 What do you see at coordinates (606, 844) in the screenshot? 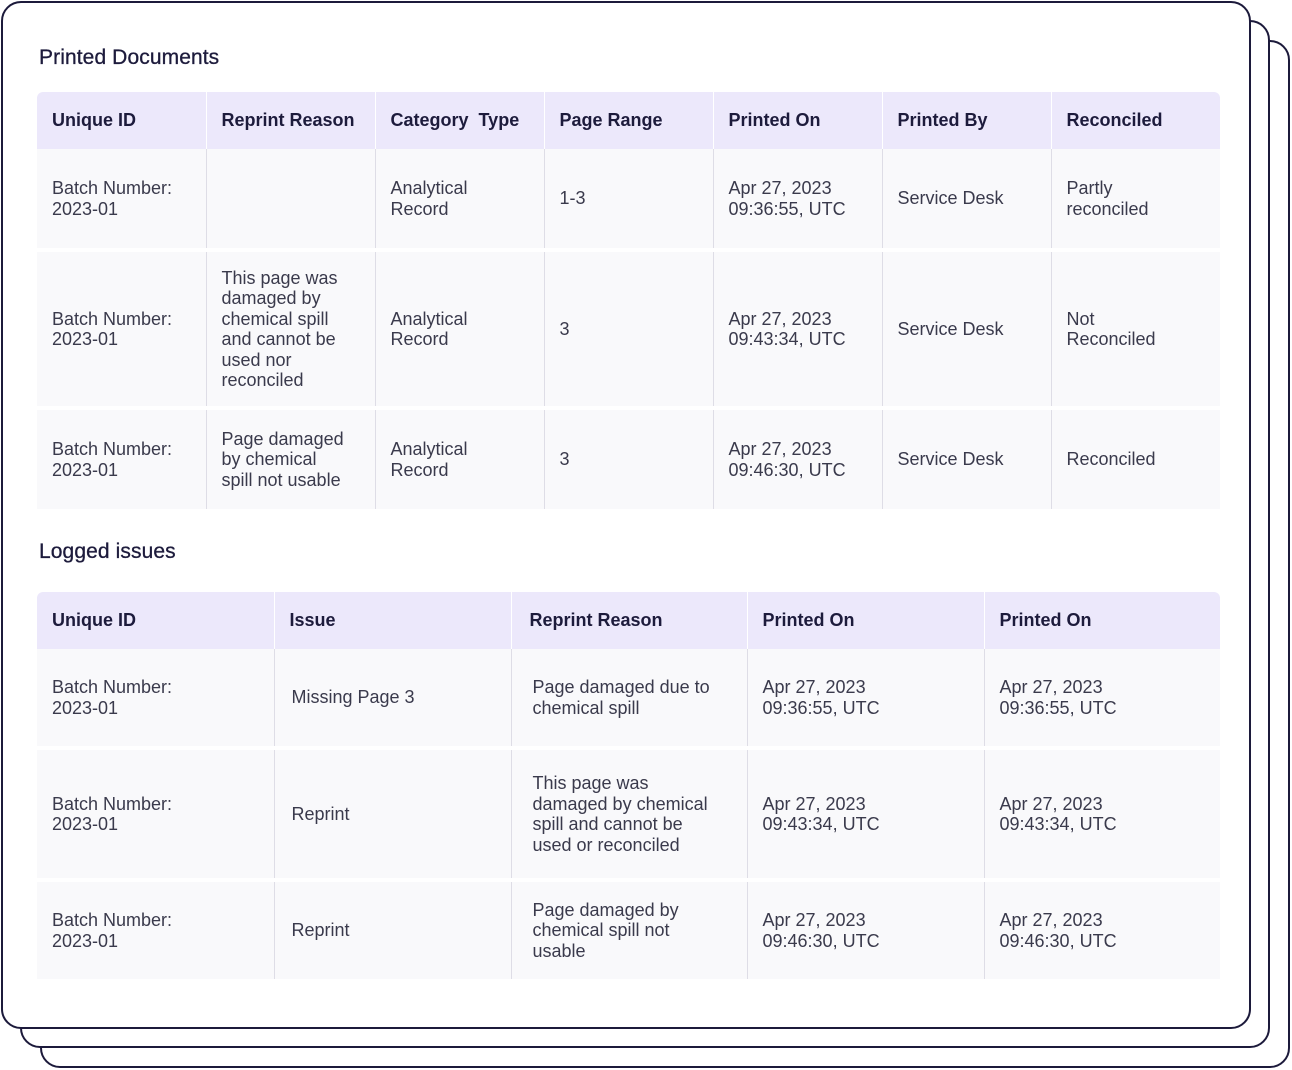
I see `cell-line: used or reconciled` at bounding box center [606, 844].